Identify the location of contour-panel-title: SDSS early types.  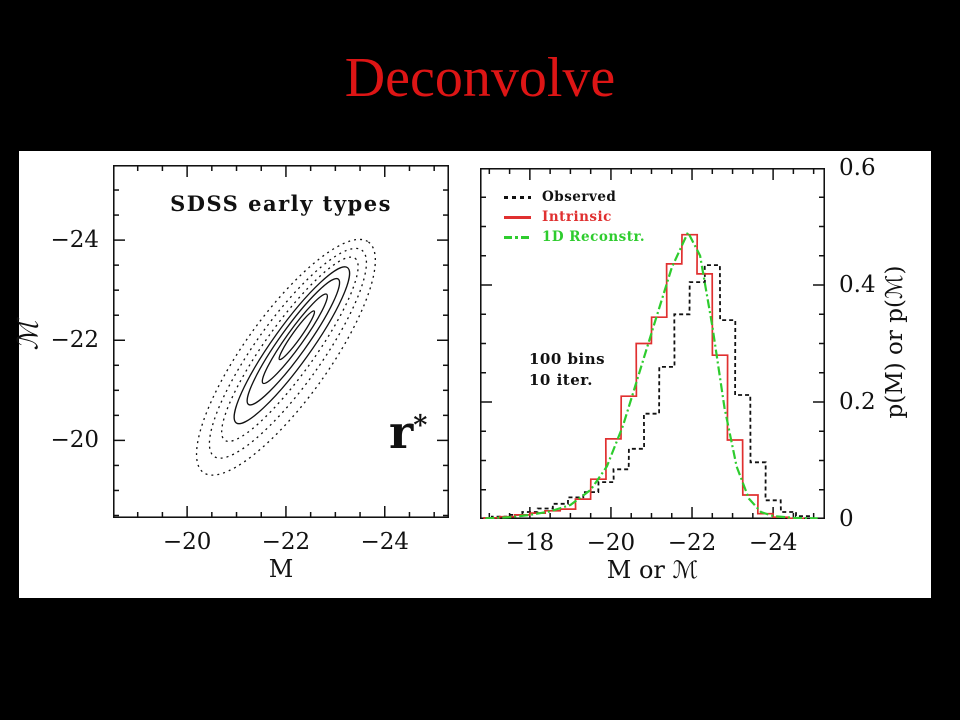
(281, 203).